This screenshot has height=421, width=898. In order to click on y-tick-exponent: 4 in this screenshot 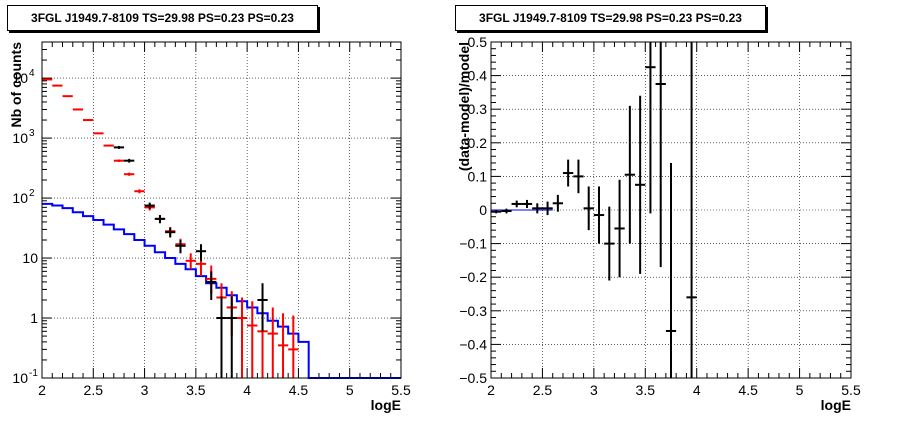, I will do `click(32, 73)`.